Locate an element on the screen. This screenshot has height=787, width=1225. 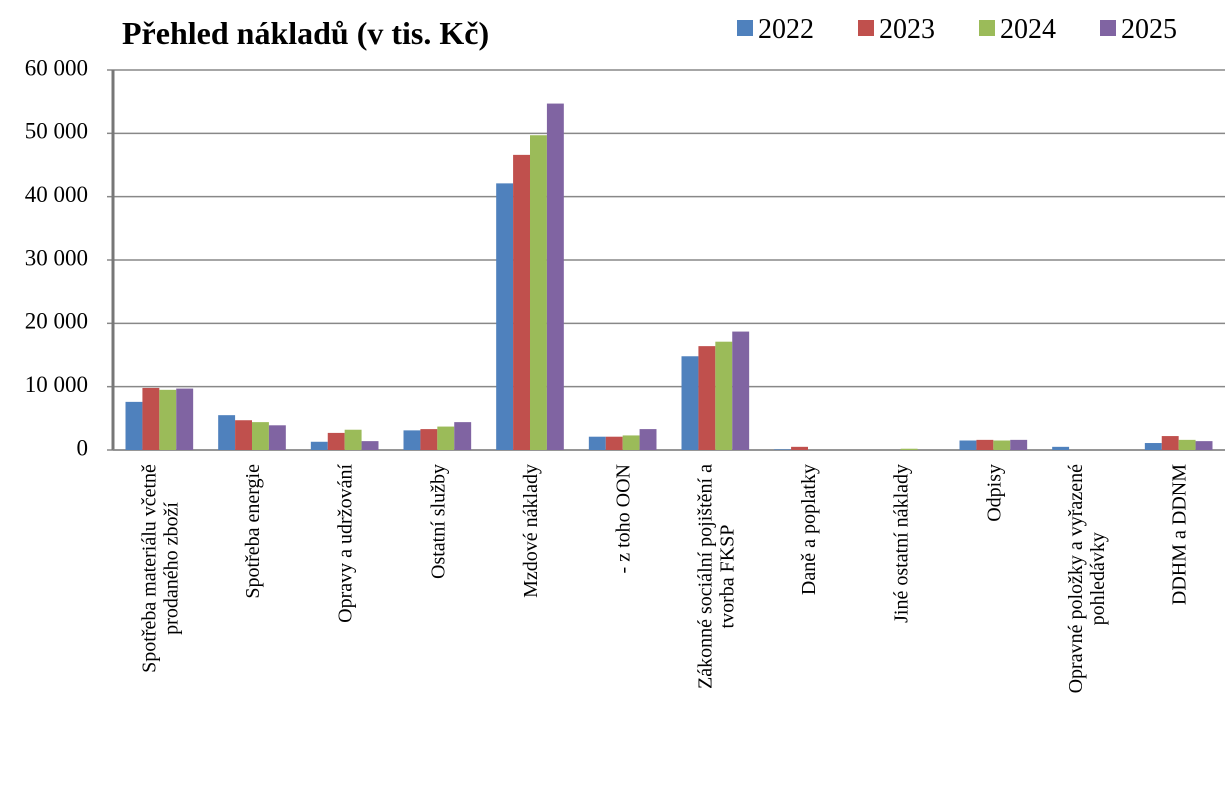
x-tick-label: - z toho OON is located at coordinates (624, 518).